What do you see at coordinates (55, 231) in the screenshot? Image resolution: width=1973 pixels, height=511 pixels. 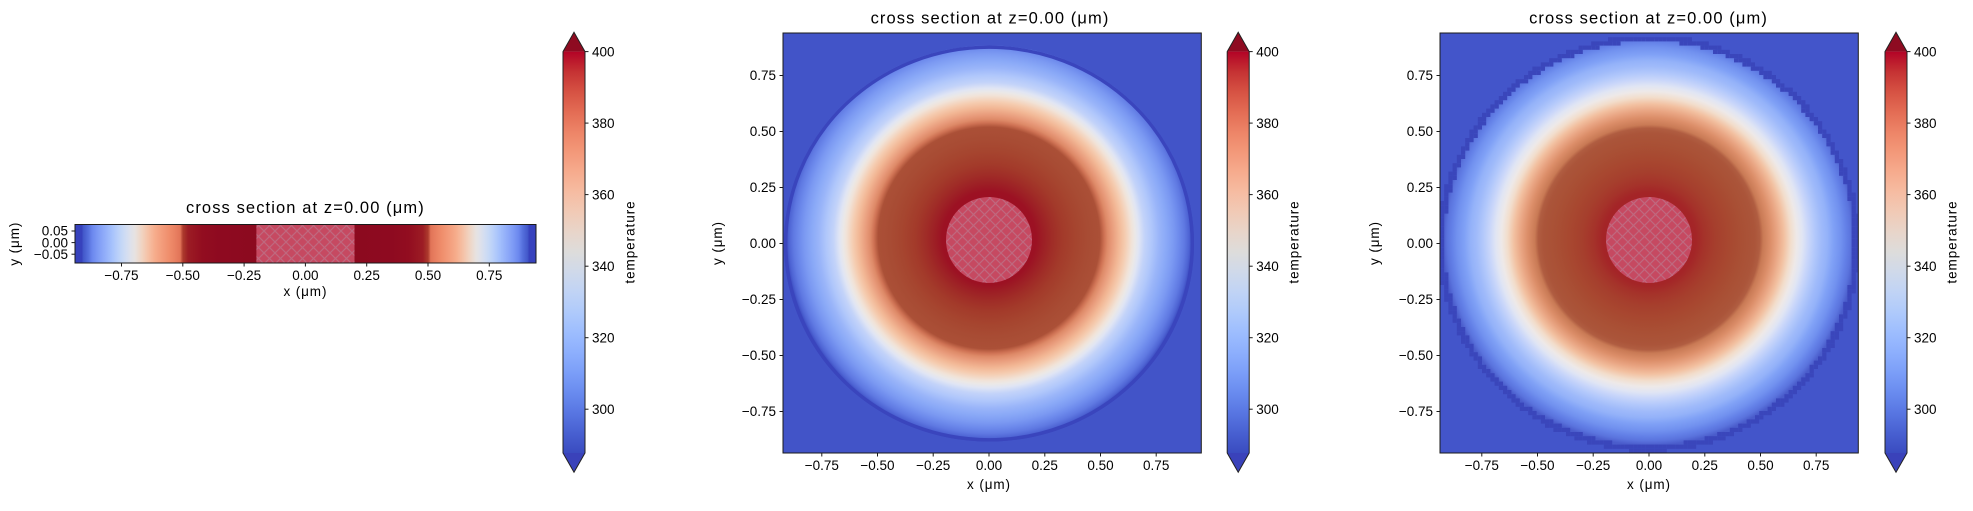 I see `svg-text: 0.05` at bounding box center [55, 231].